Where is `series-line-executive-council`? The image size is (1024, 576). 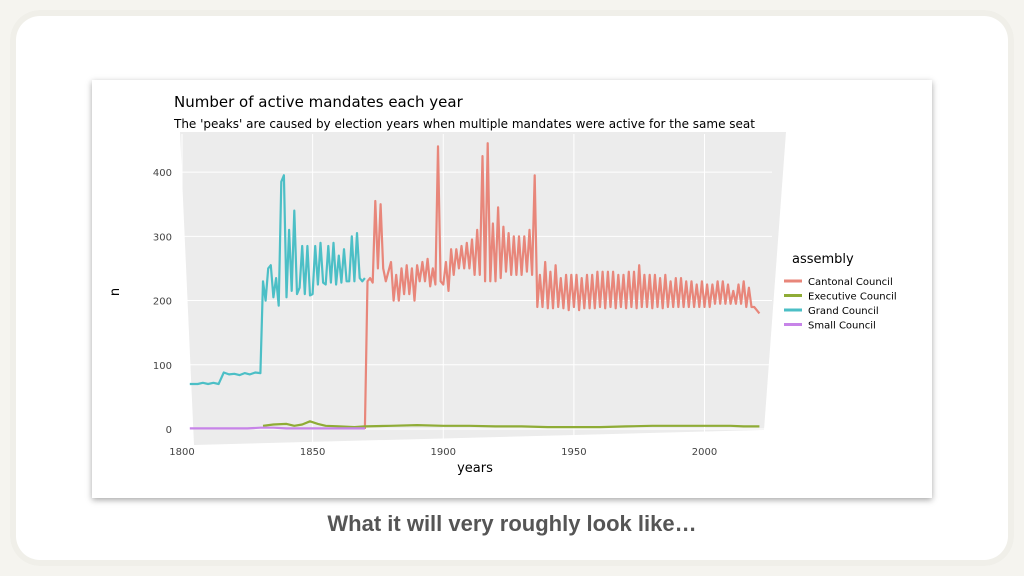
series-line-executive-council is located at coordinates (511, 424).